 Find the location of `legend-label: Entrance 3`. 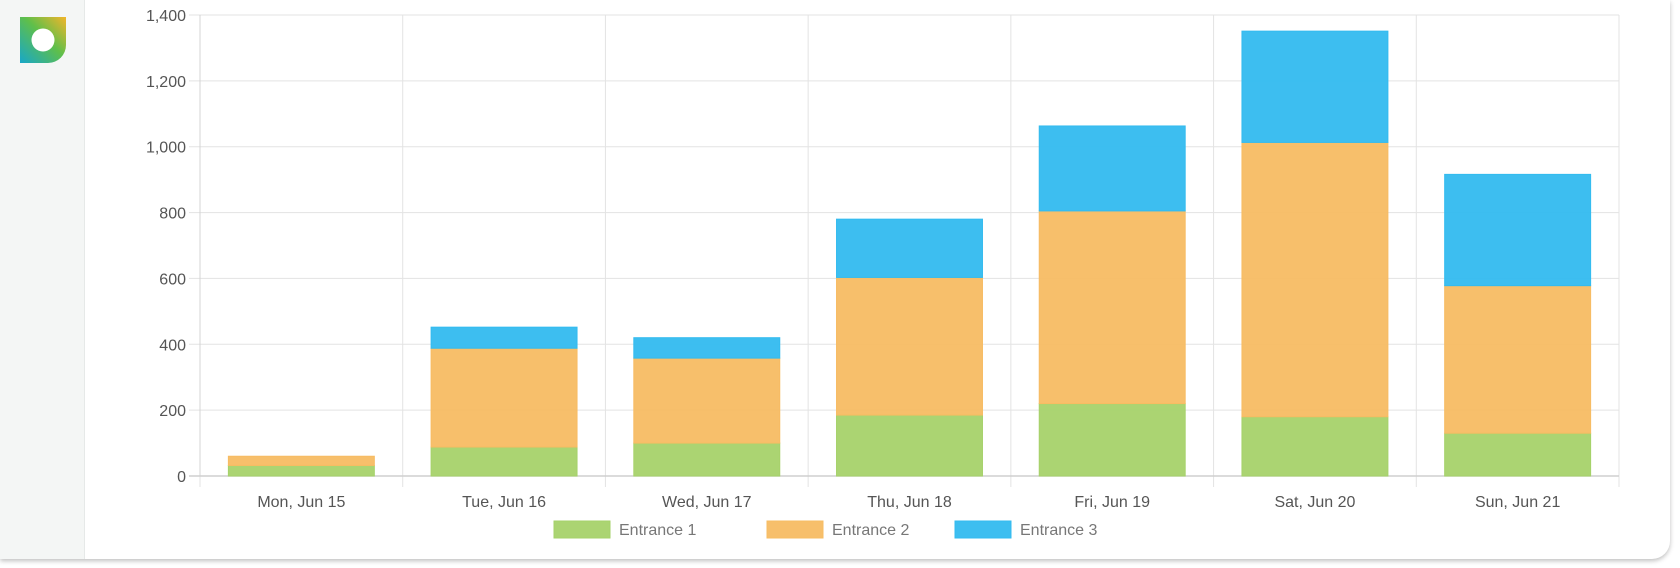

legend-label: Entrance 3 is located at coordinates (1058, 530).